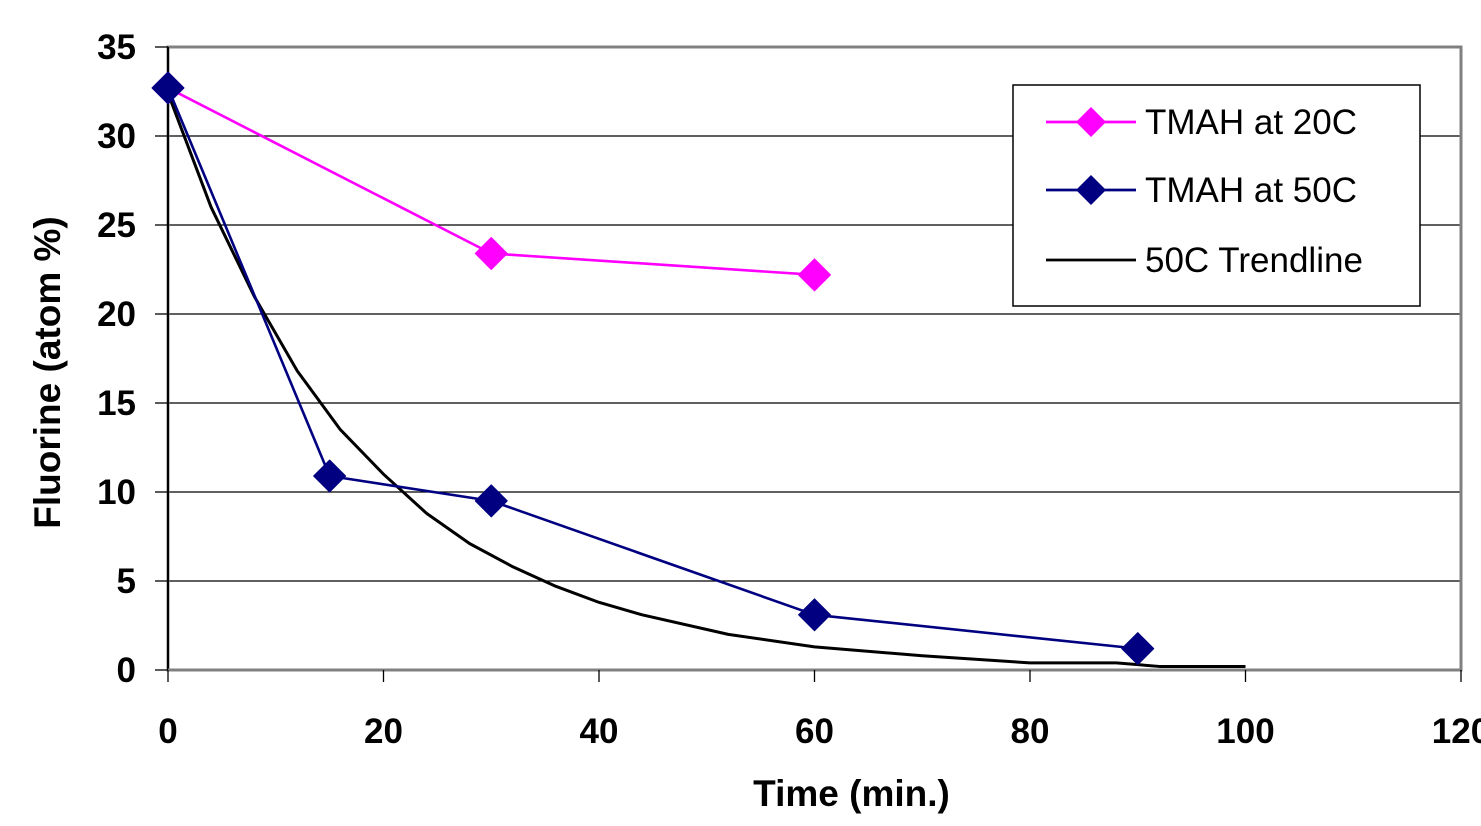 Image resolution: width=1481 pixels, height=826 pixels. I want to click on x-tick-label: 60, so click(814, 731).